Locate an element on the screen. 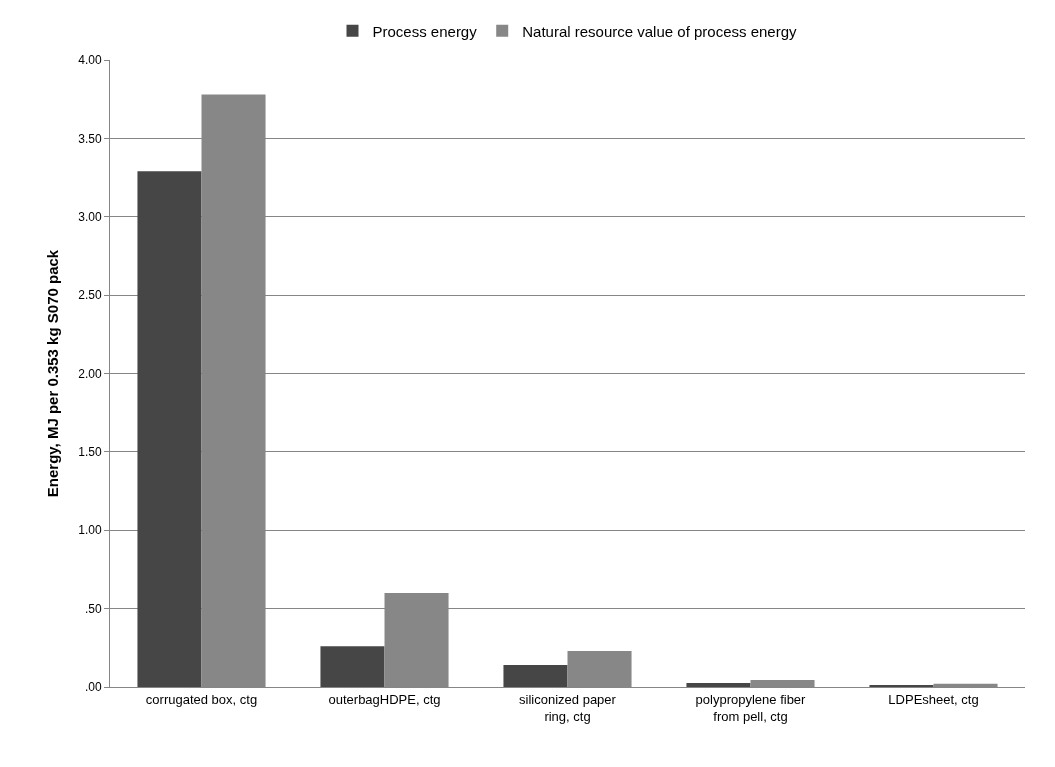 Image resolution: width=1055 pixels, height=767 pixels. text: 2.00 is located at coordinates (90, 373).